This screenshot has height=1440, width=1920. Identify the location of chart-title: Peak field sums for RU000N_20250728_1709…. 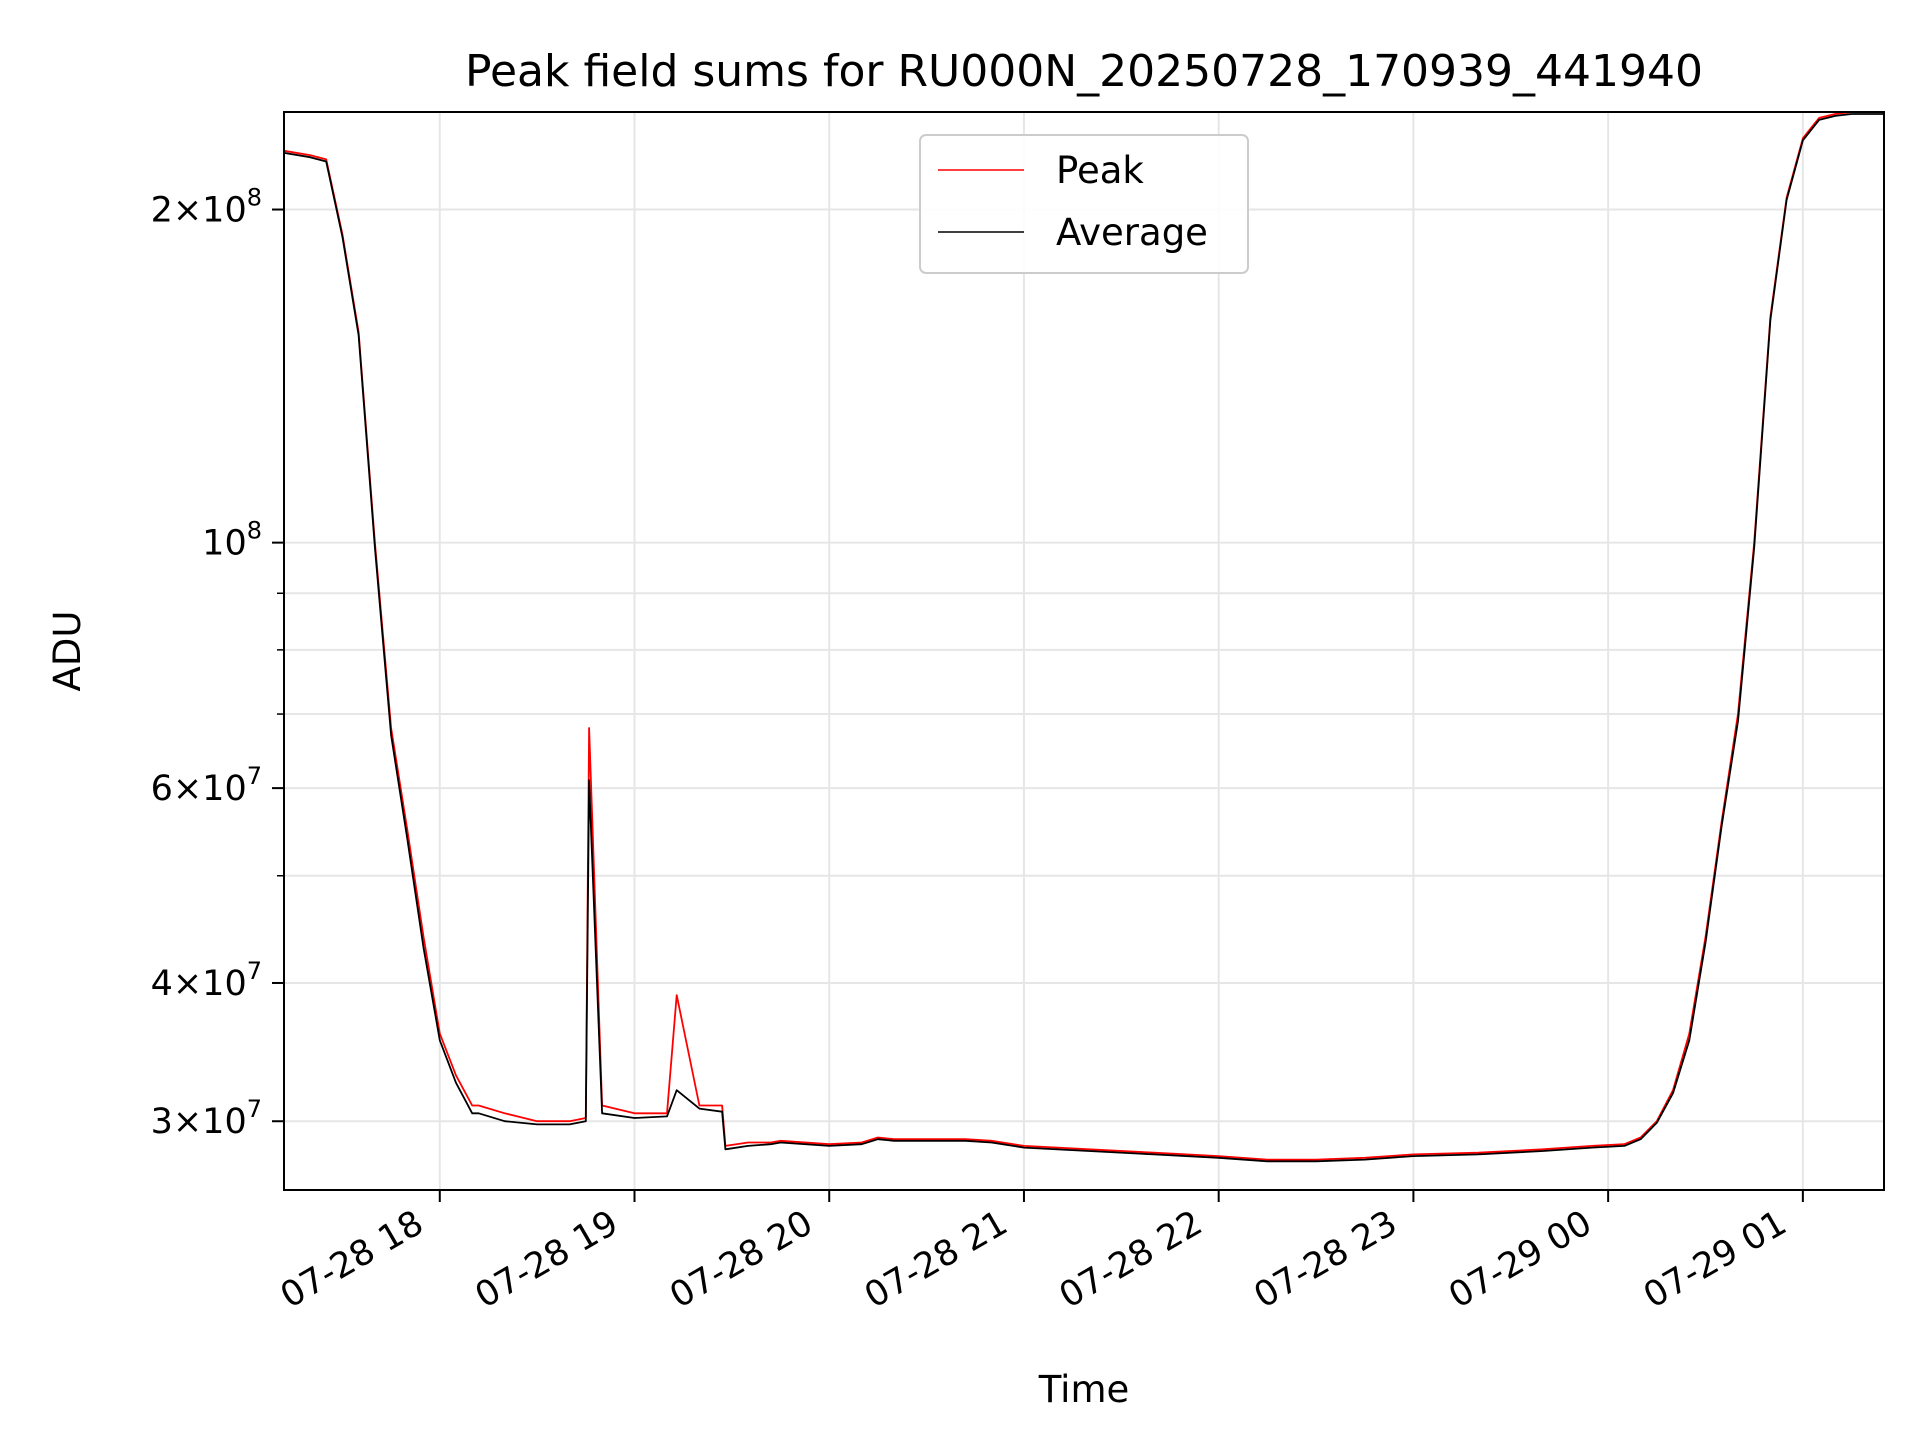
(1084, 71).